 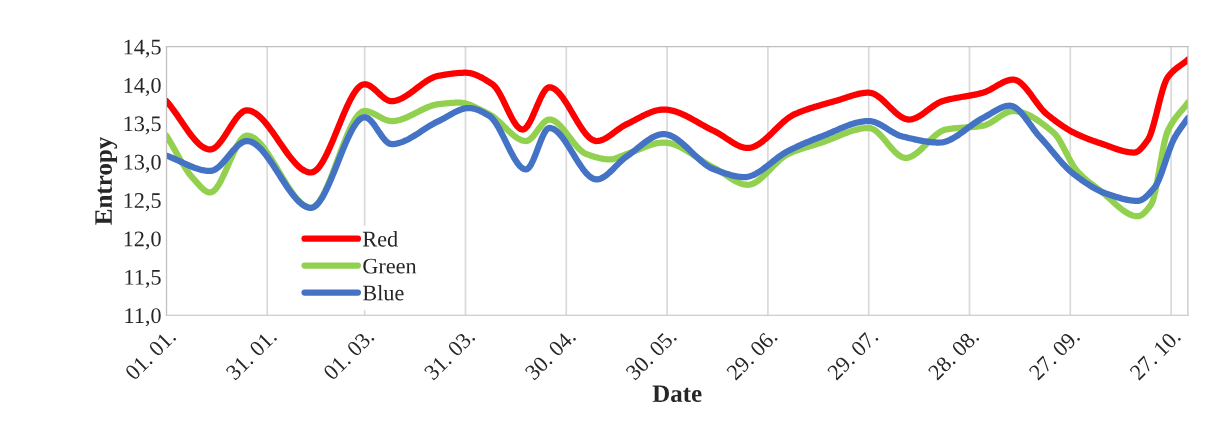 I want to click on x-tick-label: 30. 05., so click(x=651, y=354).